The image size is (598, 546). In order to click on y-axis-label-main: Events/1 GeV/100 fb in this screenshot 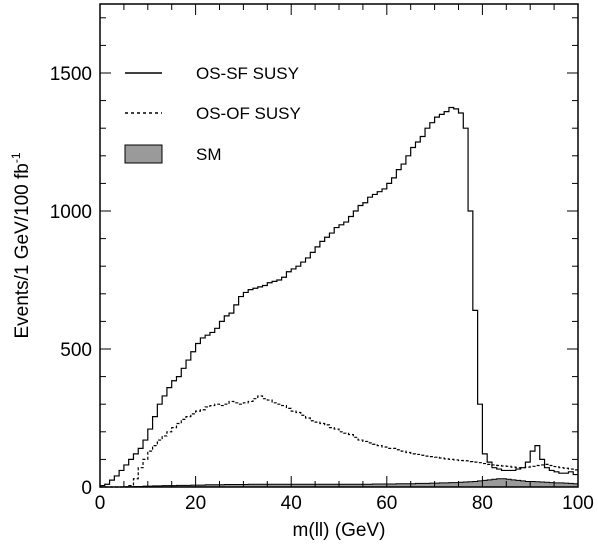, I will do `click(22, 250)`.